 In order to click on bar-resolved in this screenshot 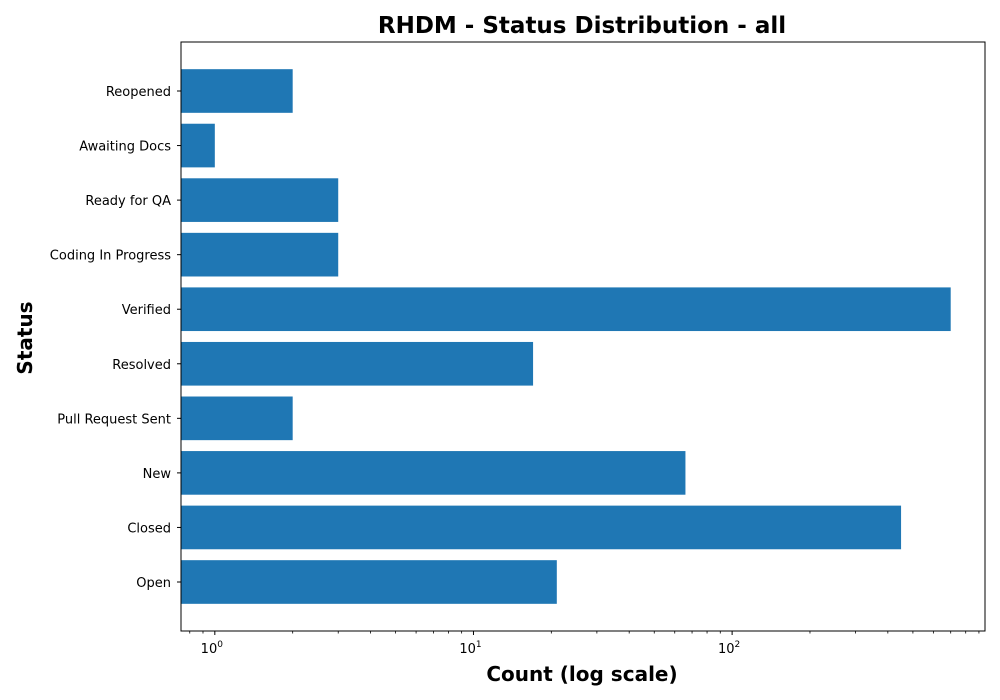, I will do `click(357, 363)`.